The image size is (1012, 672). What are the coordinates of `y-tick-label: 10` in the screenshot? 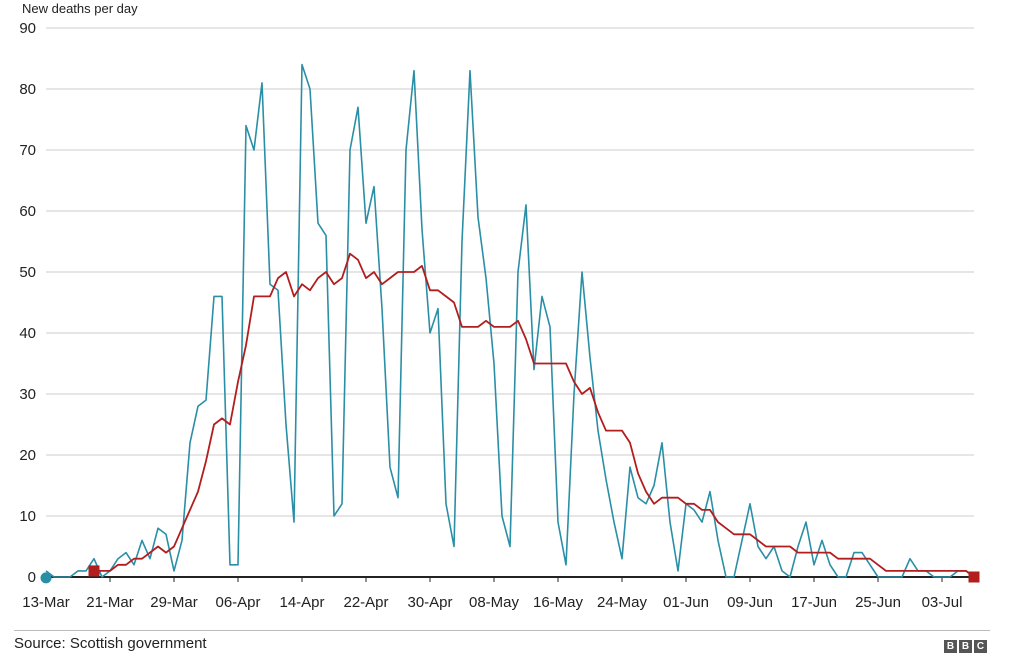 It's located at (27, 516).